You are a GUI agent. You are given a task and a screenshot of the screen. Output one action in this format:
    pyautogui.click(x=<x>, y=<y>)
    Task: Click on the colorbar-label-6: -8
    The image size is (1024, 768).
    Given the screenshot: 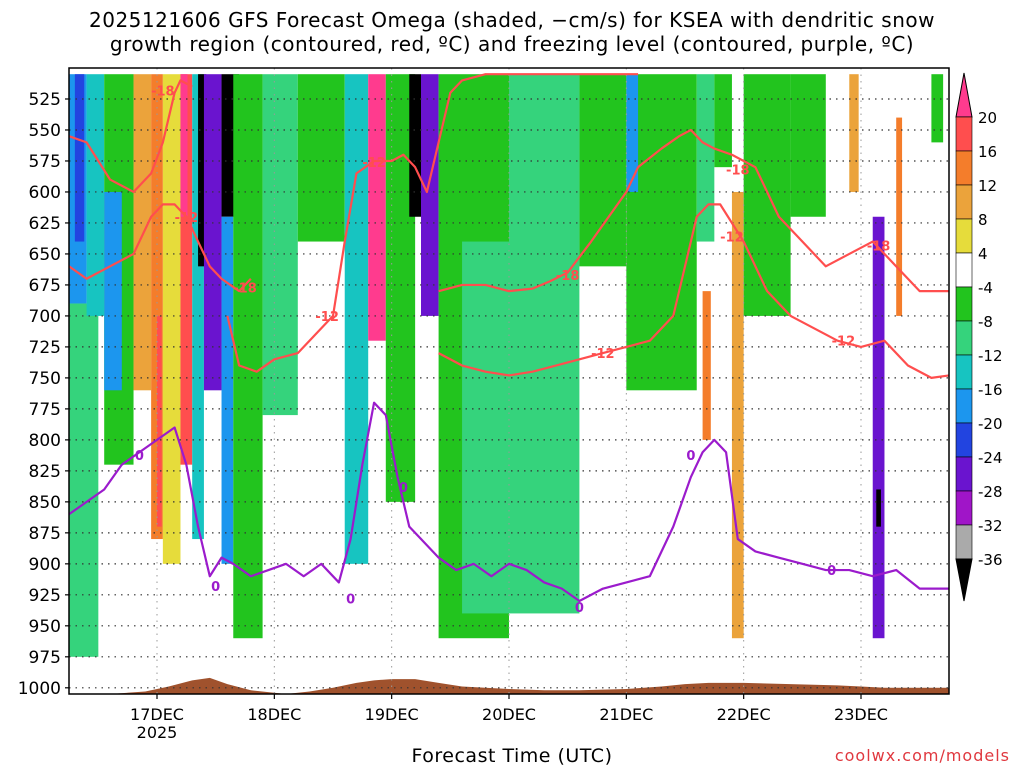 What is the action you would take?
    pyautogui.click(x=985, y=322)
    